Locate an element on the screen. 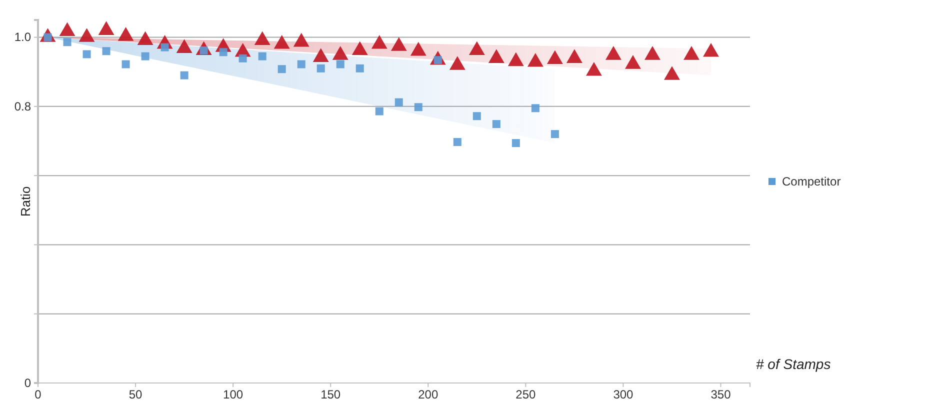 The height and width of the screenshot is (410, 941). x-tick-label: 50 is located at coordinates (135, 395).